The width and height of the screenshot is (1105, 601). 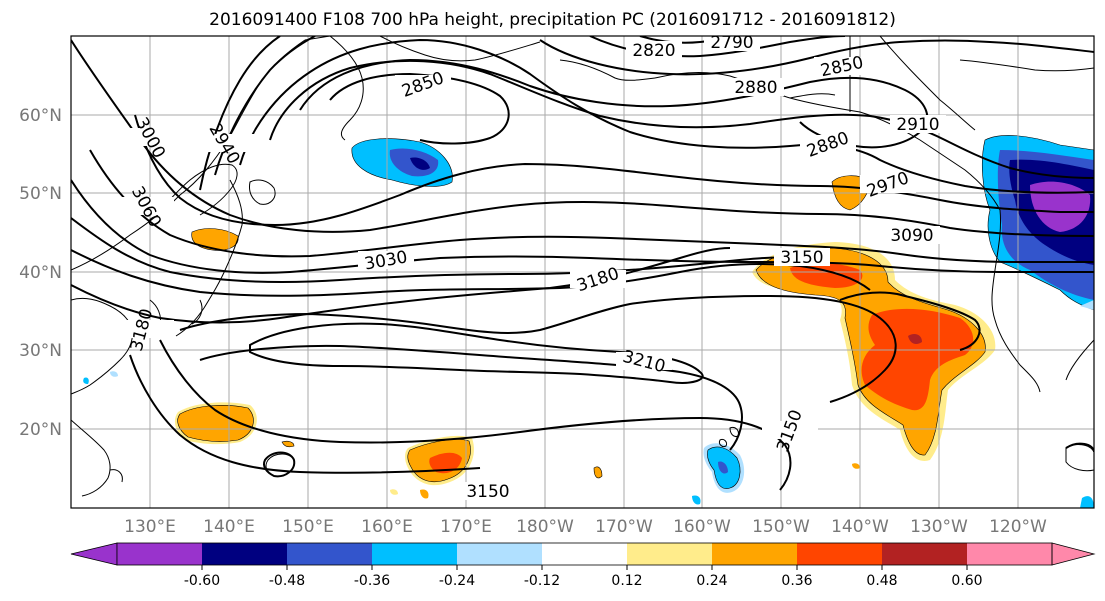 What do you see at coordinates (40, 194) in the screenshot?
I see `lat-label: 50°N` at bounding box center [40, 194].